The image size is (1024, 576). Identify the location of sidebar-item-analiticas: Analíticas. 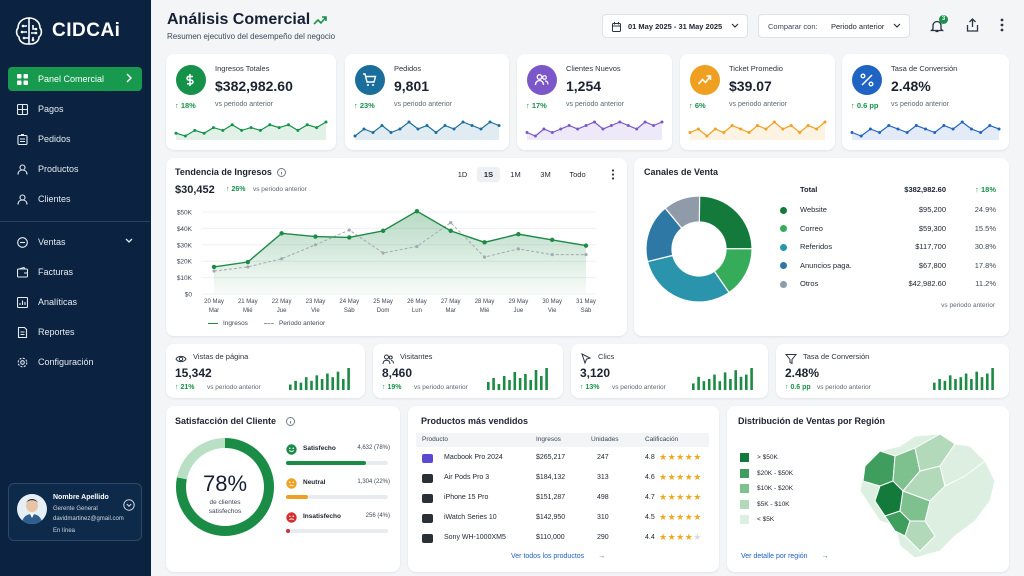
(75, 302).